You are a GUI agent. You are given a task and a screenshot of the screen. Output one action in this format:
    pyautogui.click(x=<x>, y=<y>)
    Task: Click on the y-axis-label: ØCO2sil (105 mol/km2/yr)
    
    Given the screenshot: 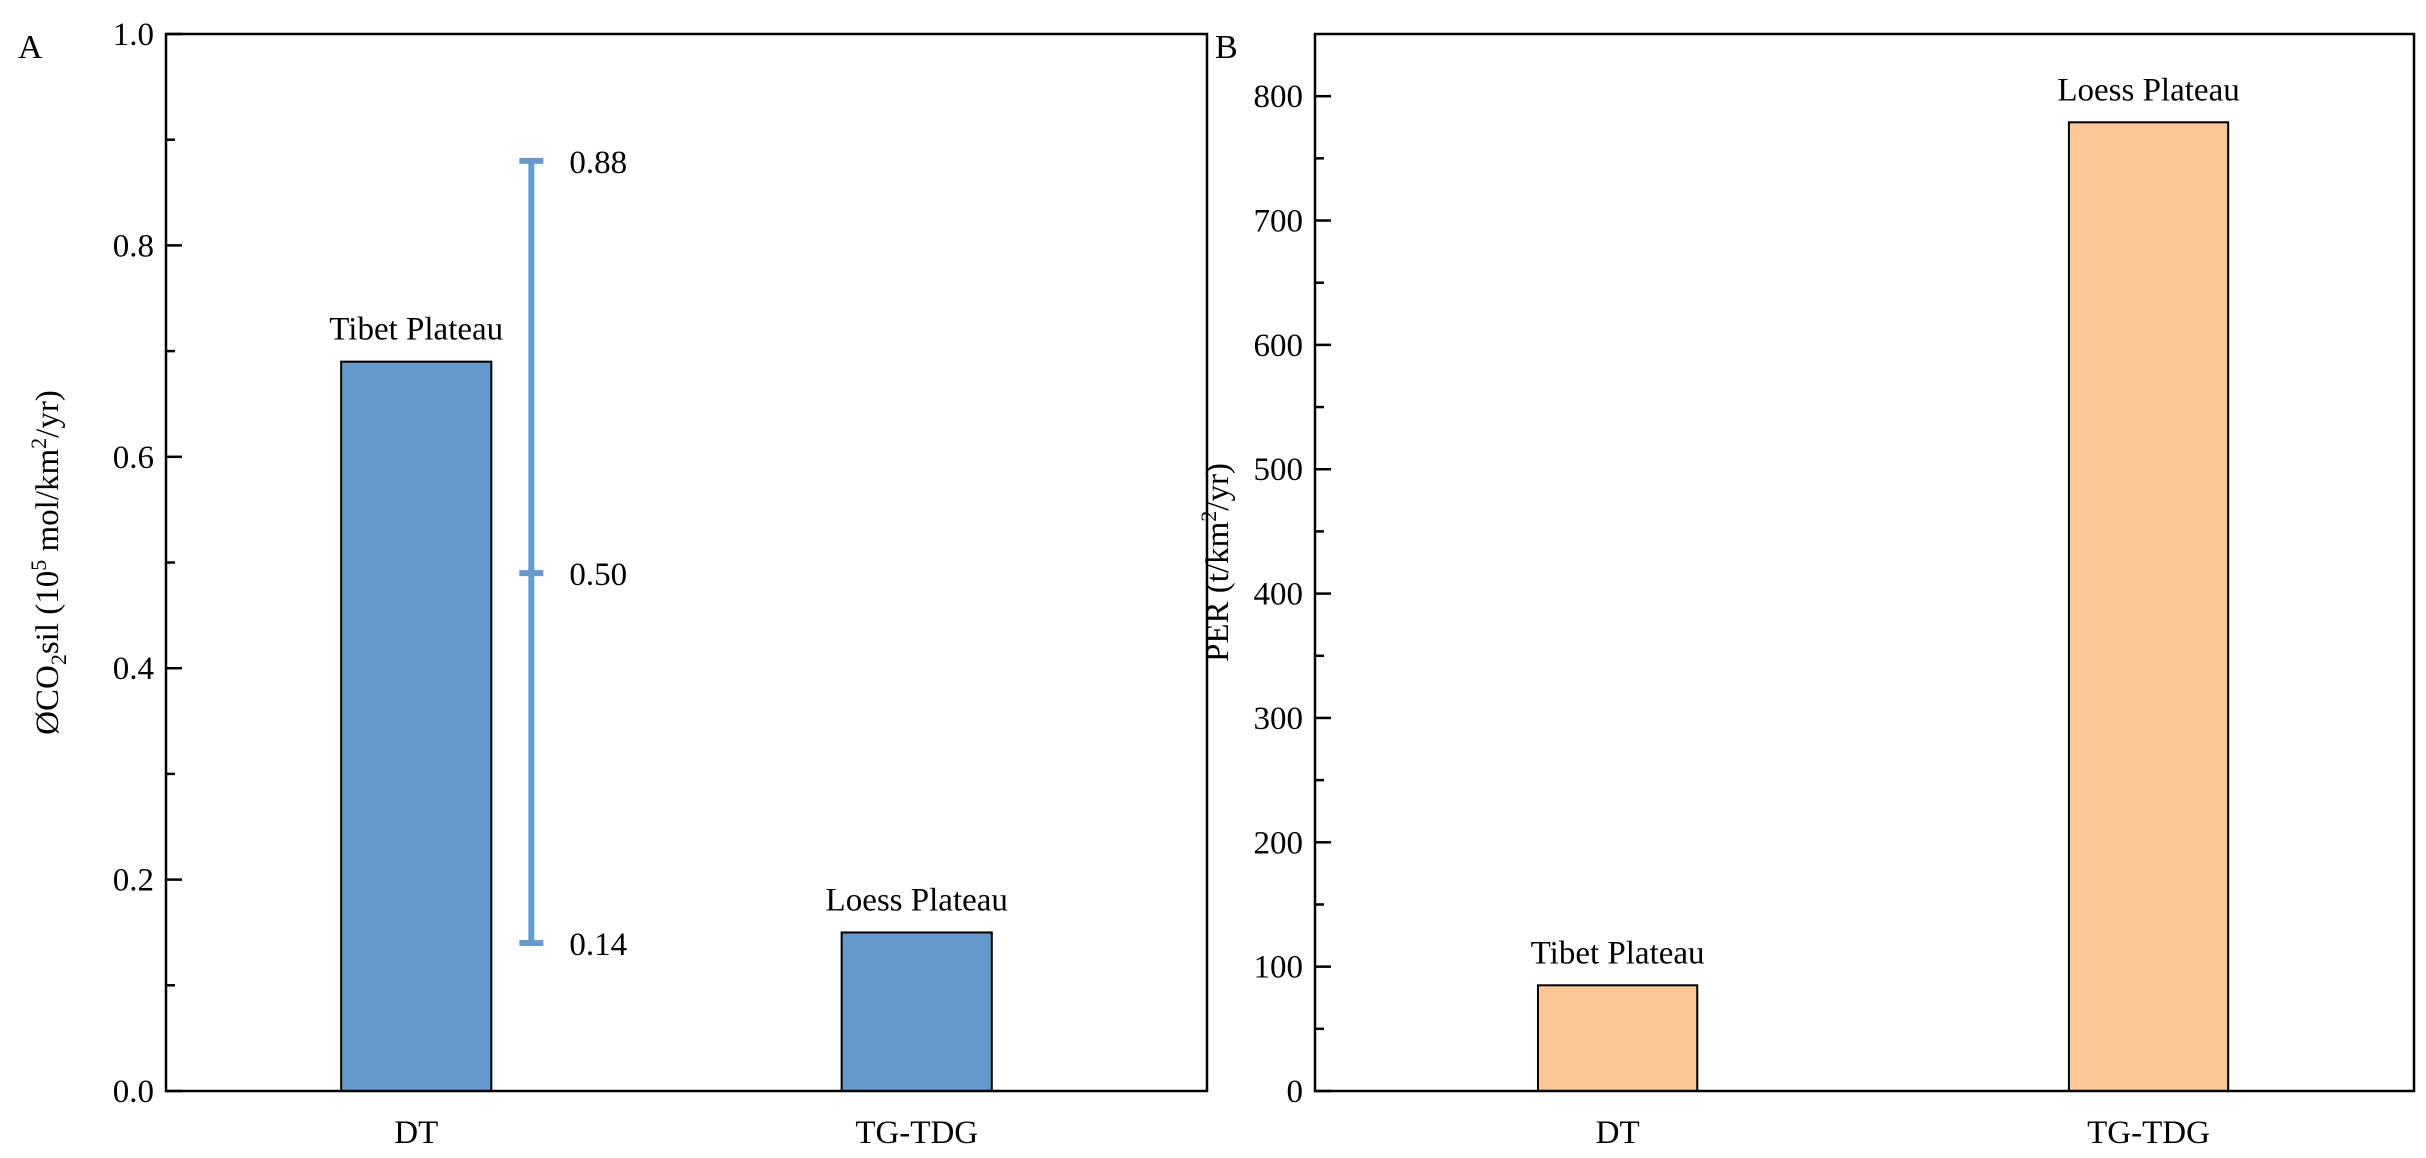 What is the action you would take?
    pyautogui.click(x=48, y=562)
    